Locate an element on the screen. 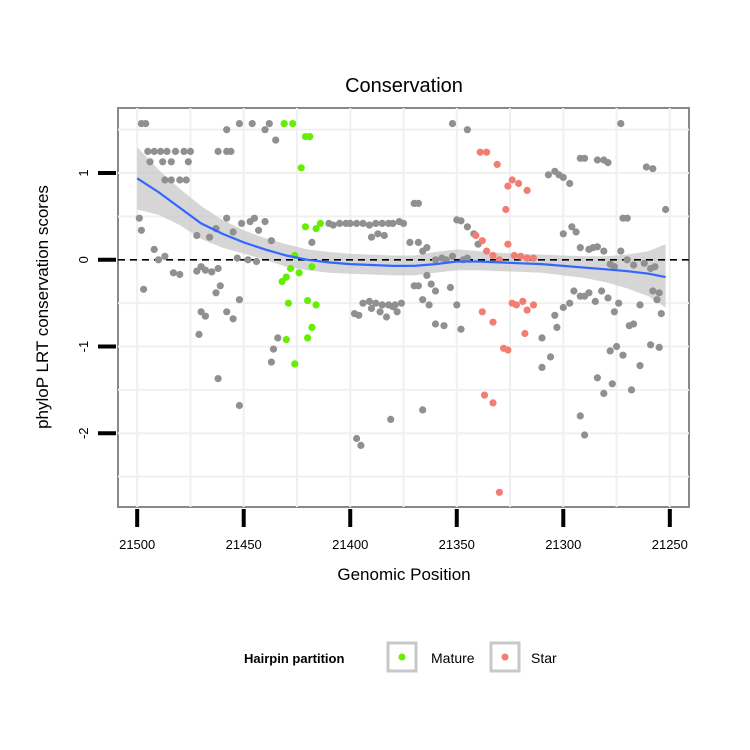 The width and height of the screenshot is (750, 750). x-tick-label: 21300 is located at coordinates (563, 544).